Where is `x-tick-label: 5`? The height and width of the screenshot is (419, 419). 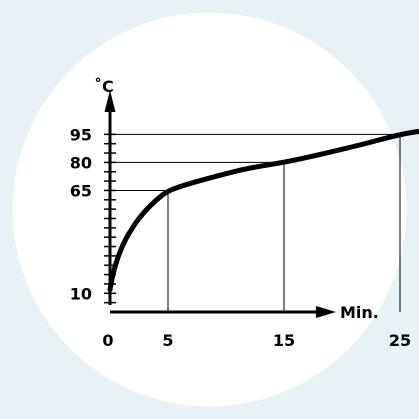 x-tick-label: 5 is located at coordinates (167, 340).